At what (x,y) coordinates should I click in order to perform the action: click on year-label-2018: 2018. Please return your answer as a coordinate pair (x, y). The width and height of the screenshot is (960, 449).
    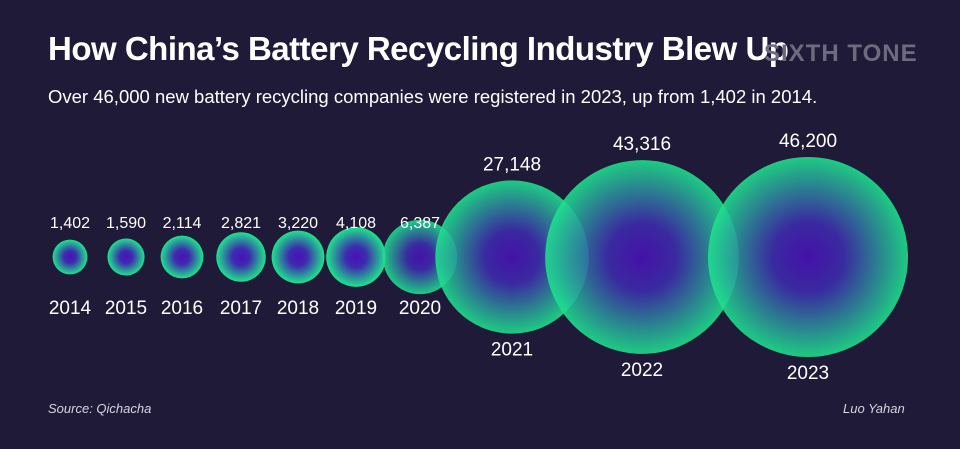
    Looking at the image, I should click on (298, 308).